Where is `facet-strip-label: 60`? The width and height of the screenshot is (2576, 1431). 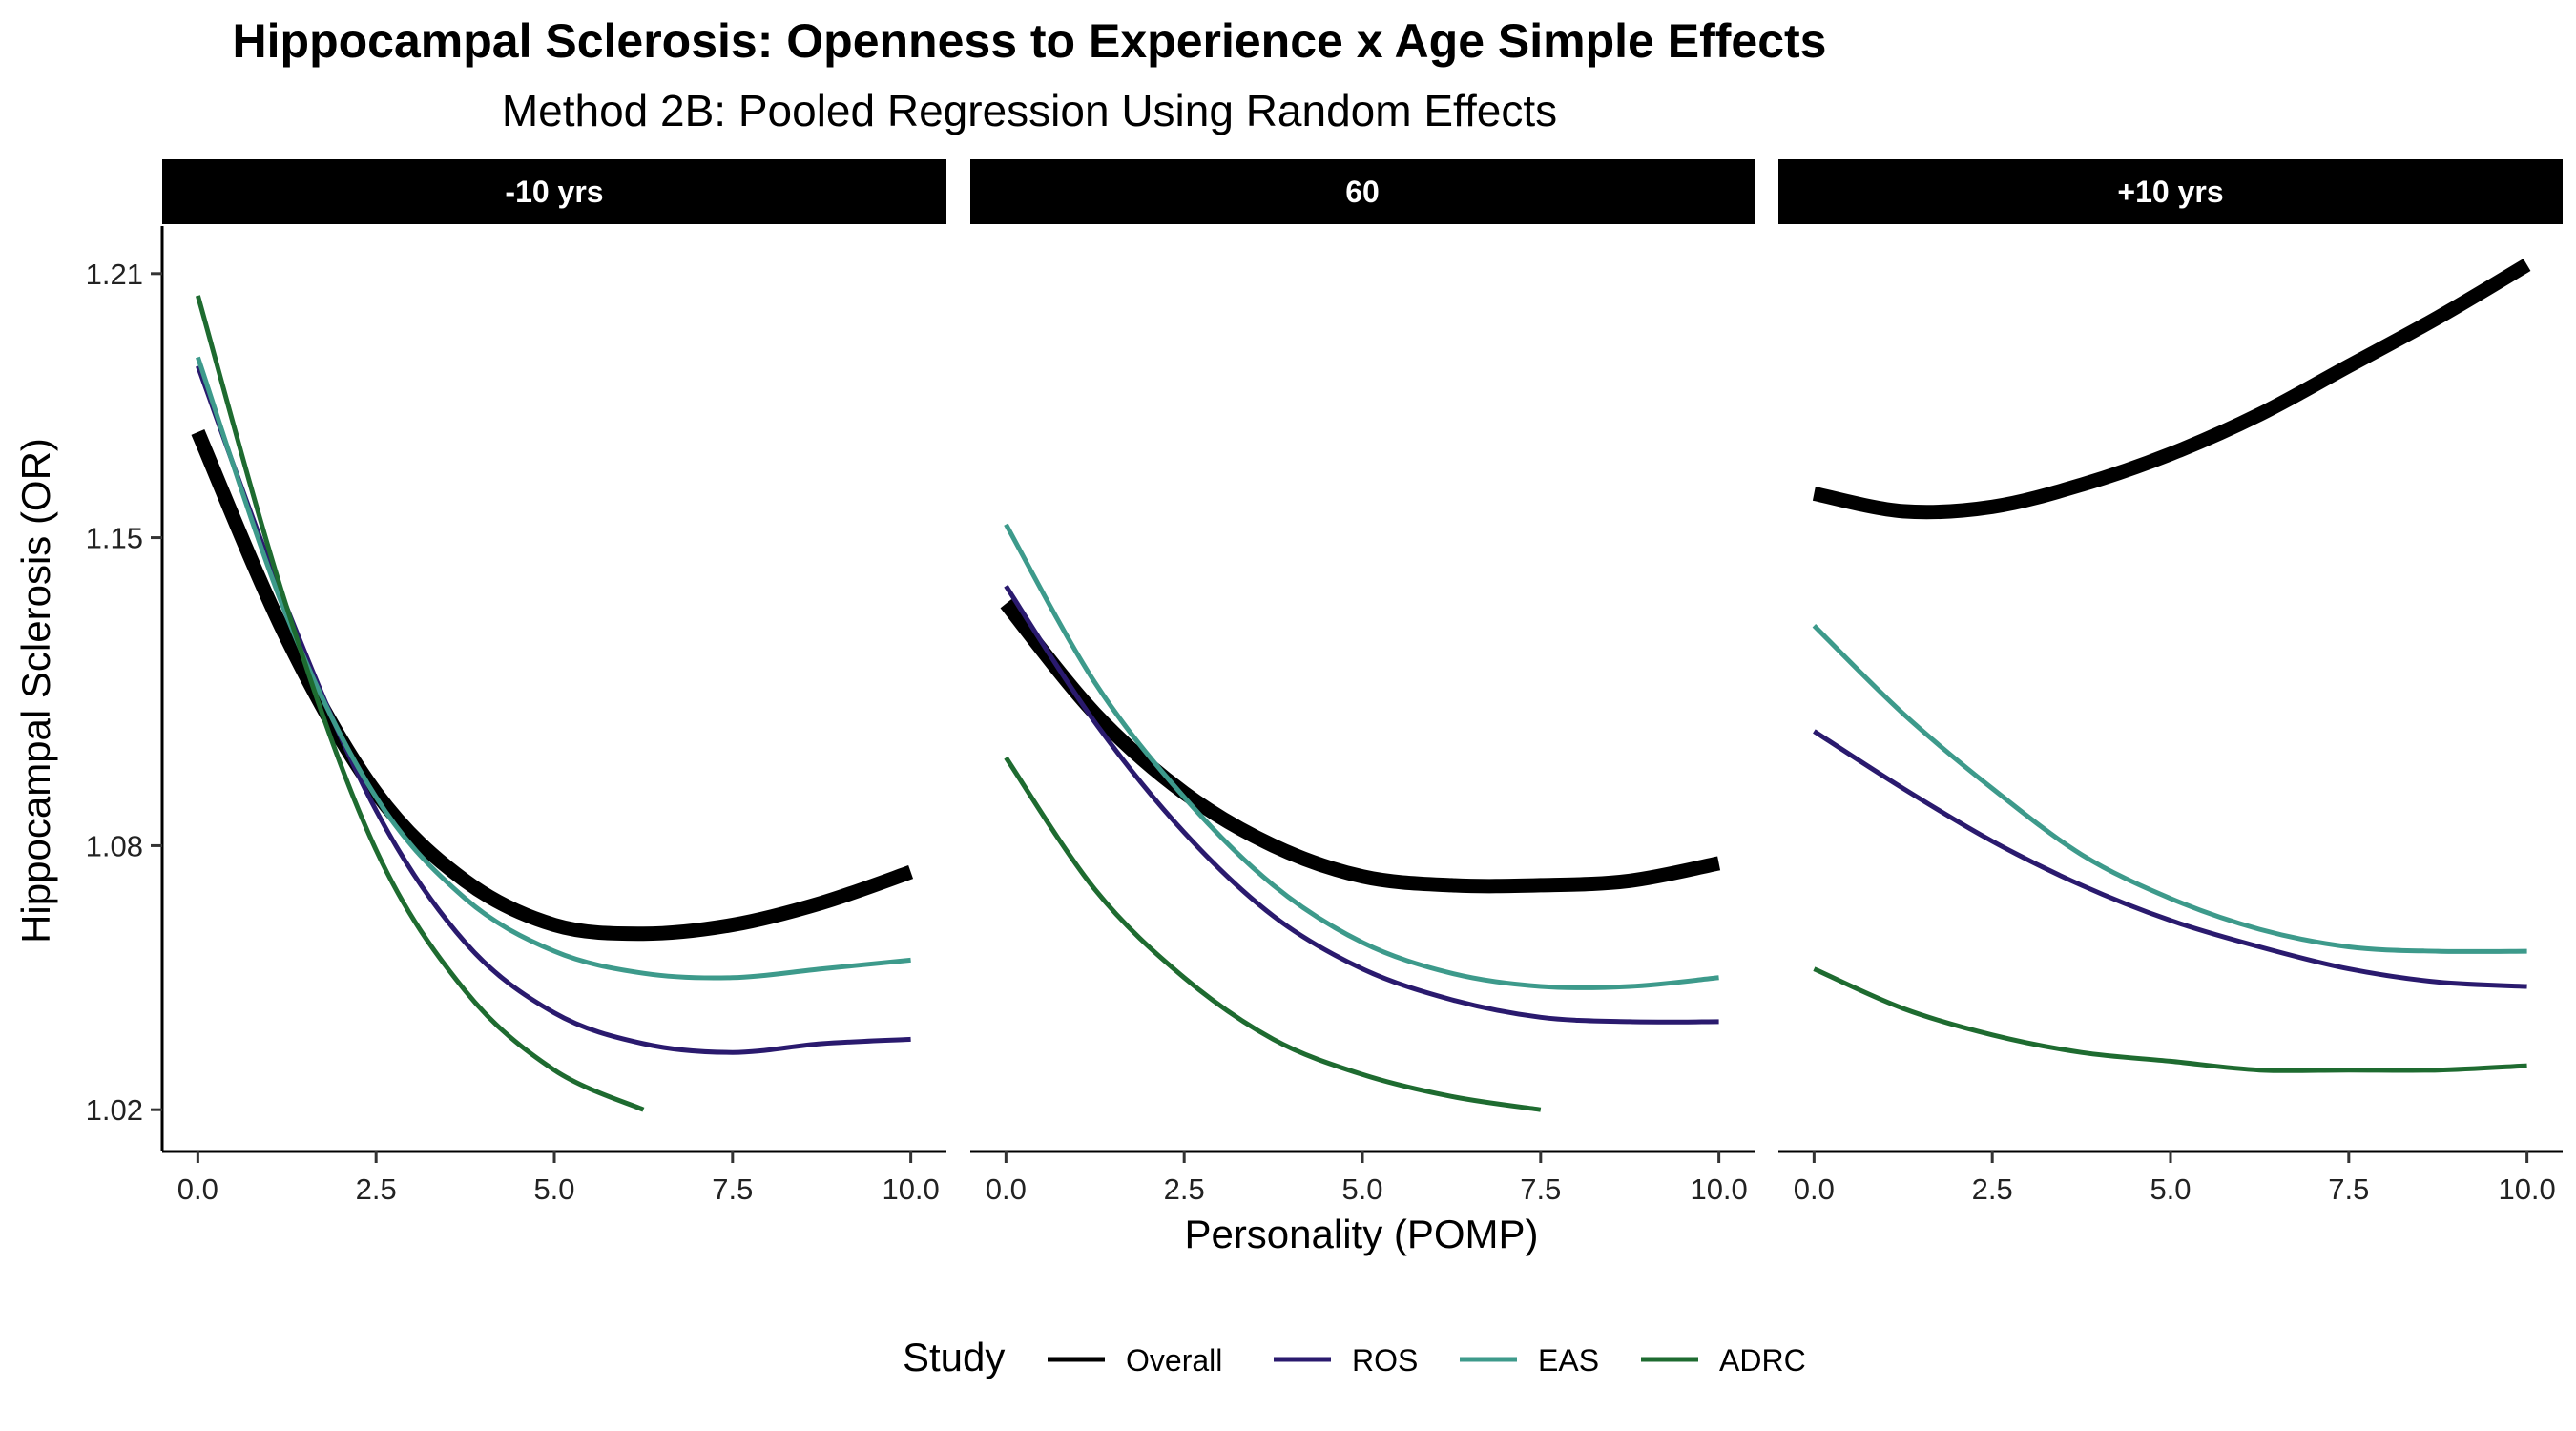
facet-strip-label: 60 is located at coordinates (1362, 192).